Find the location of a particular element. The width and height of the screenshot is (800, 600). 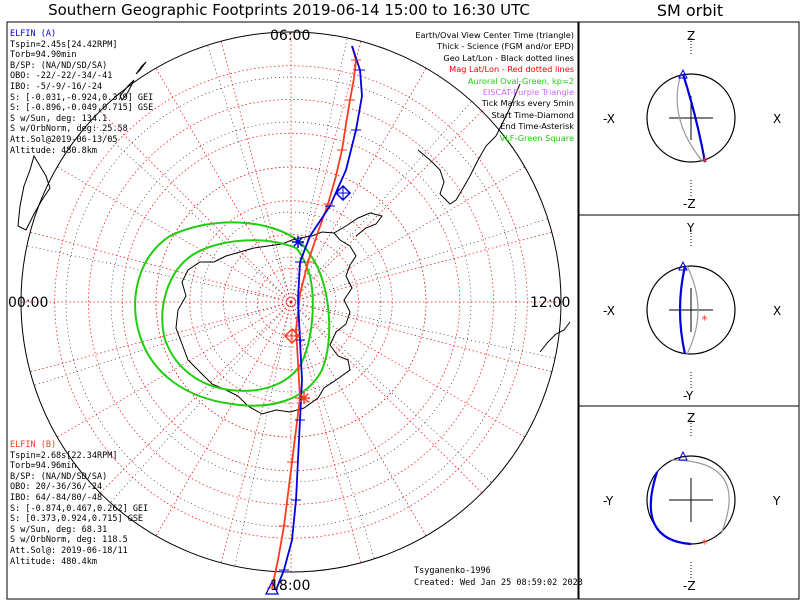

elfin-a-info-line: Torb=94.90min is located at coordinates (43, 55).